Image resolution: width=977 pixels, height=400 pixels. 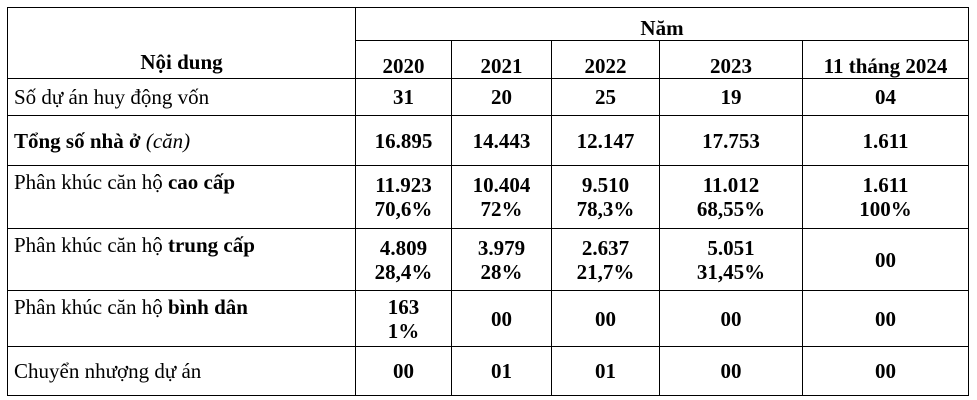 I want to click on cell-text: 28%, so click(x=501, y=271).